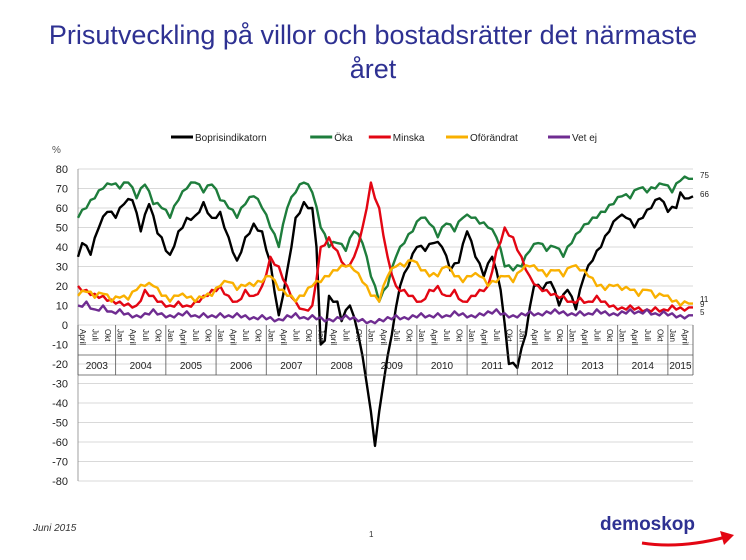 The width and height of the screenshot is (746, 560). I want to click on y-tick-label: 10, so click(62, 307).